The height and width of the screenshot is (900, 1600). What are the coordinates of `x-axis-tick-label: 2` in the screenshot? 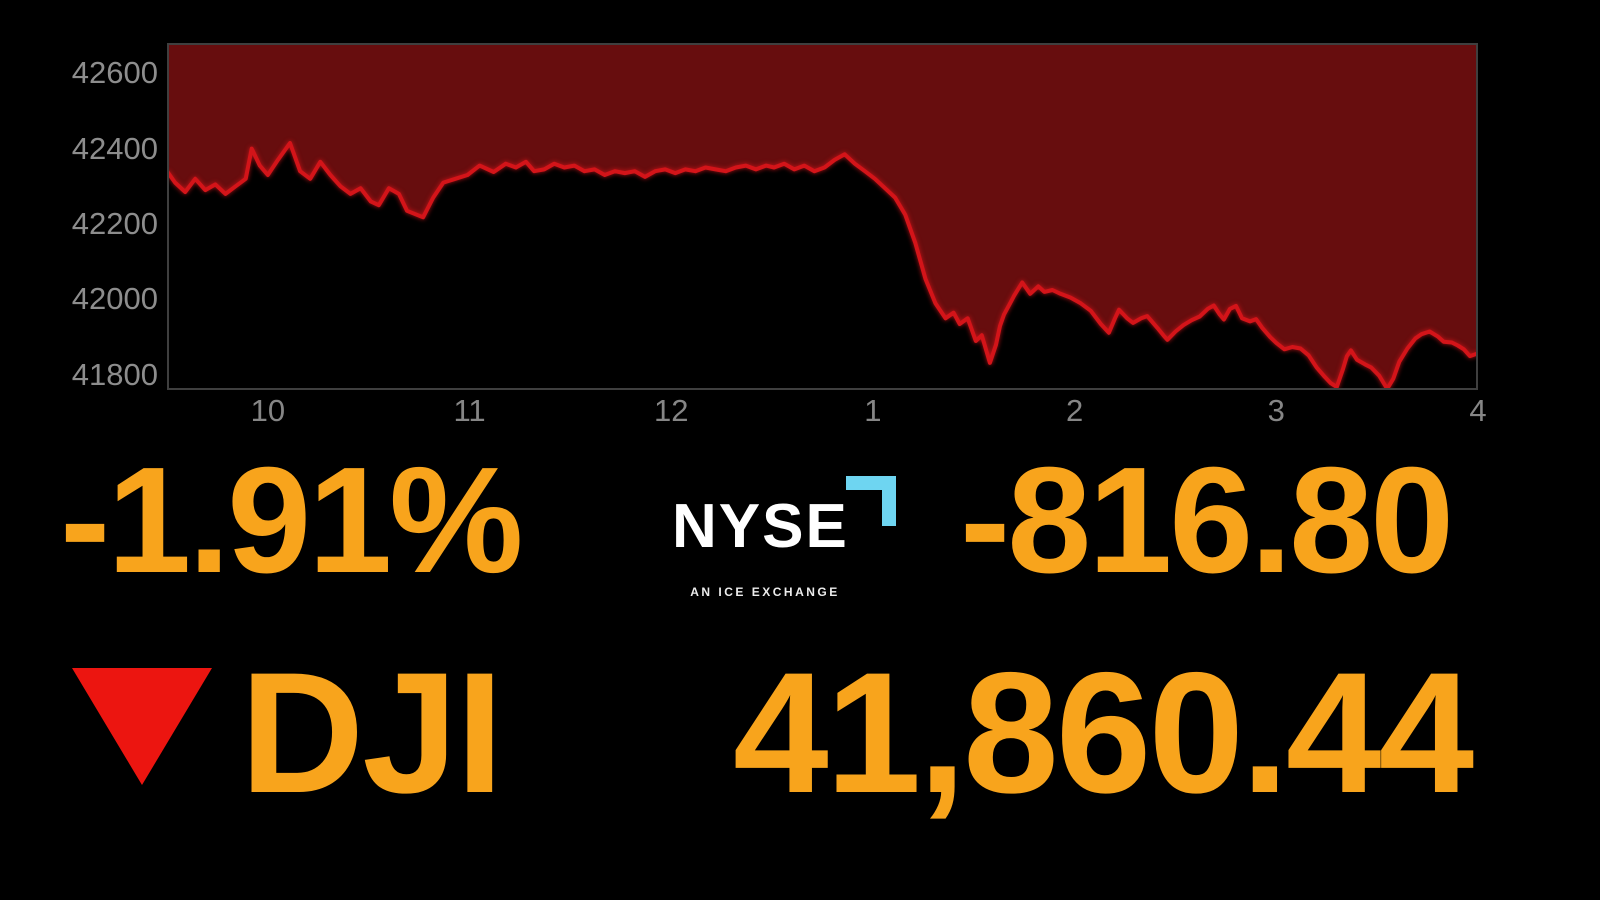 It's located at (1074, 410).